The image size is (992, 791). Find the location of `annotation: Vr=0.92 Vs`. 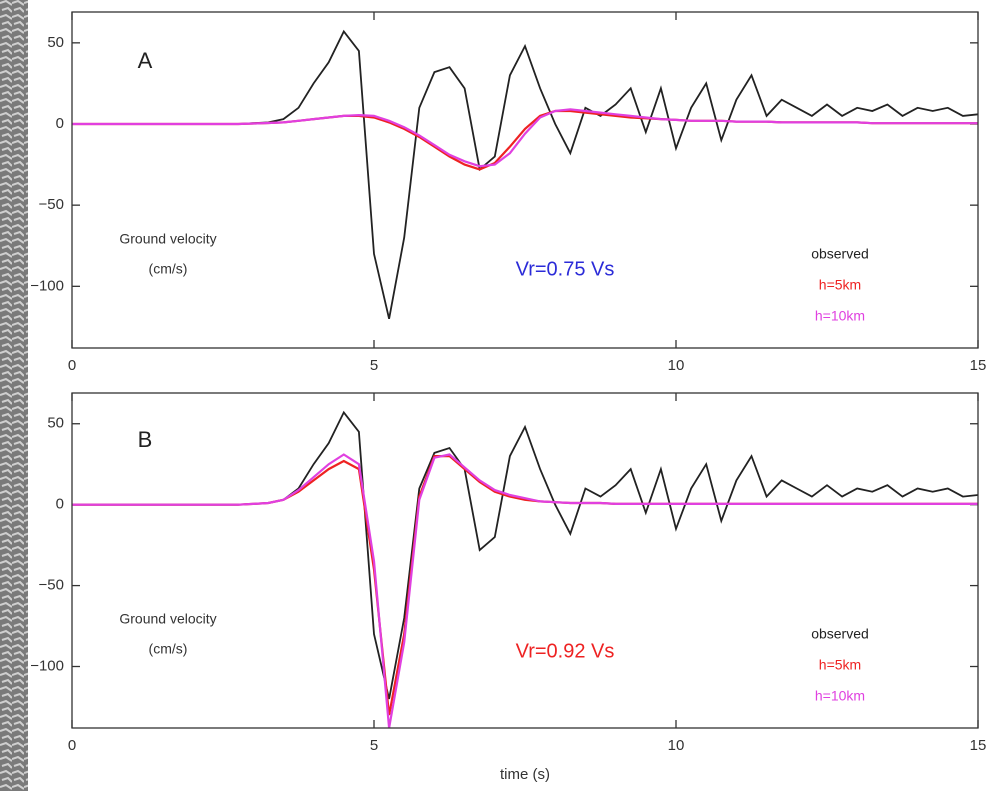

annotation: Vr=0.92 Vs is located at coordinates (565, 651).